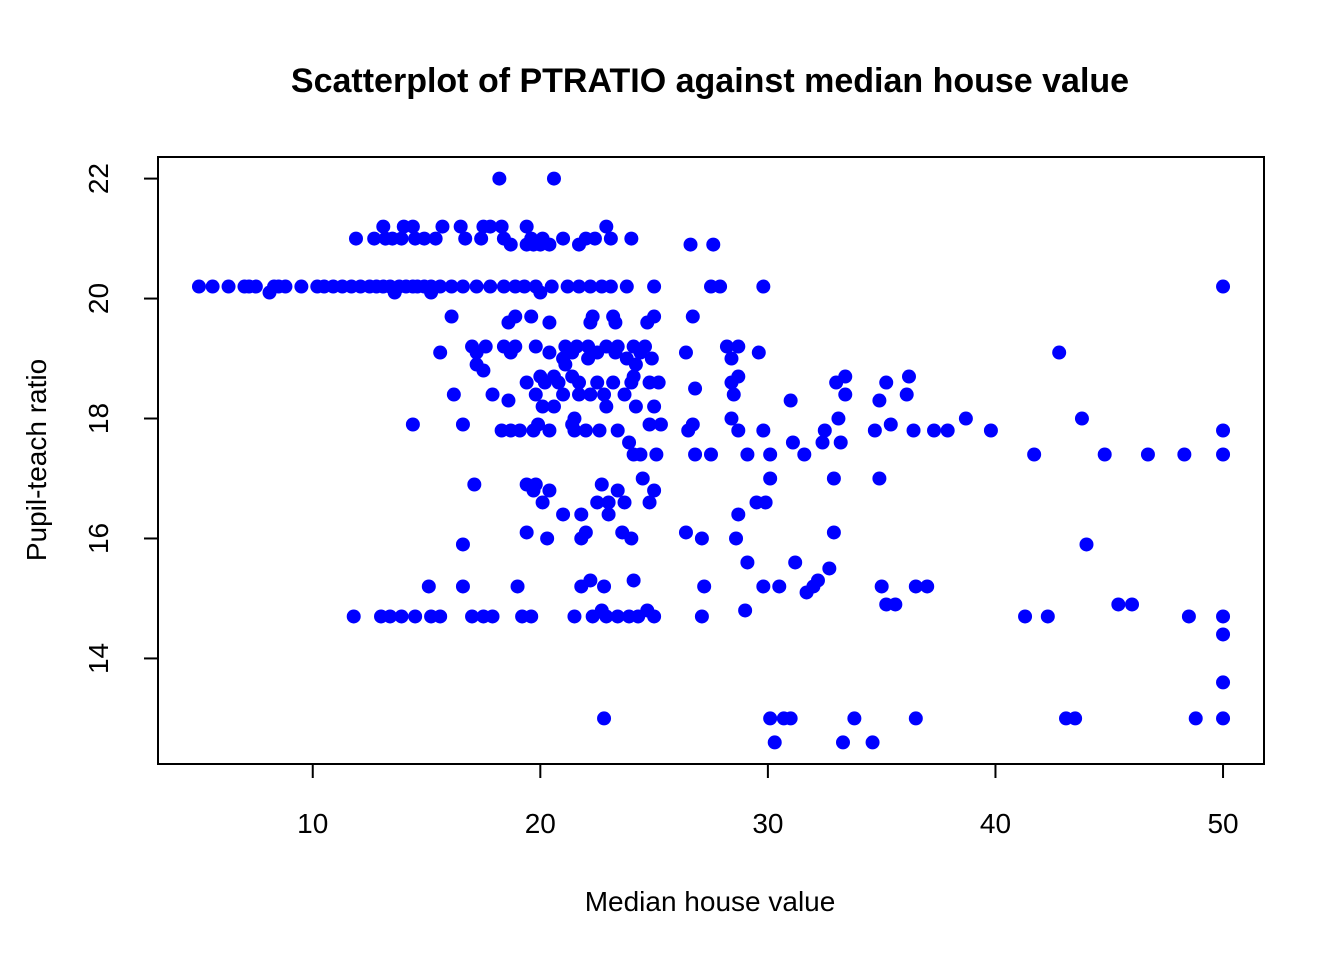 The height and width of the screenshot is (960, 1344). What do you see at coordinates (98, 658) in the screenshot?
I see `y-tick-label: 14` at bounding box center [98, 658].